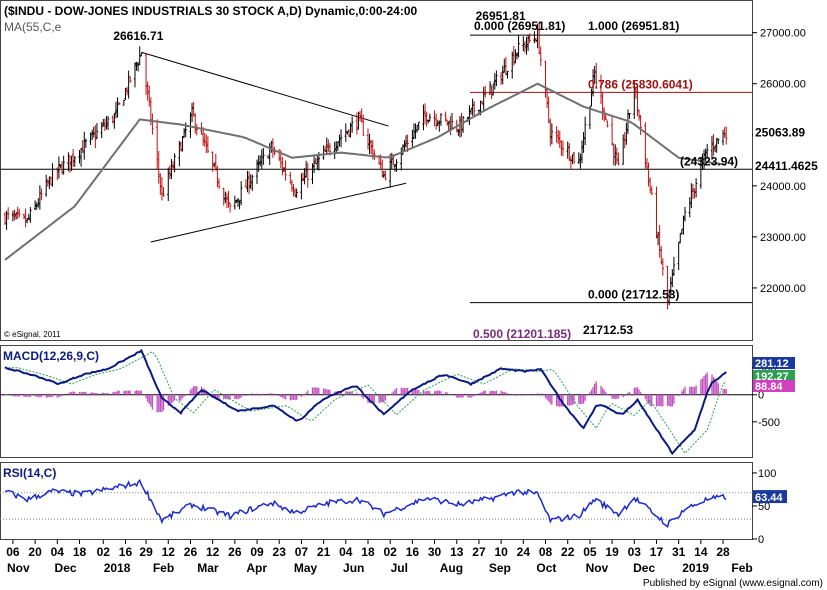  Describe the element at coordinates (35, 552) in the screenshot. I see `x-day-tick-label: 20` at that location.